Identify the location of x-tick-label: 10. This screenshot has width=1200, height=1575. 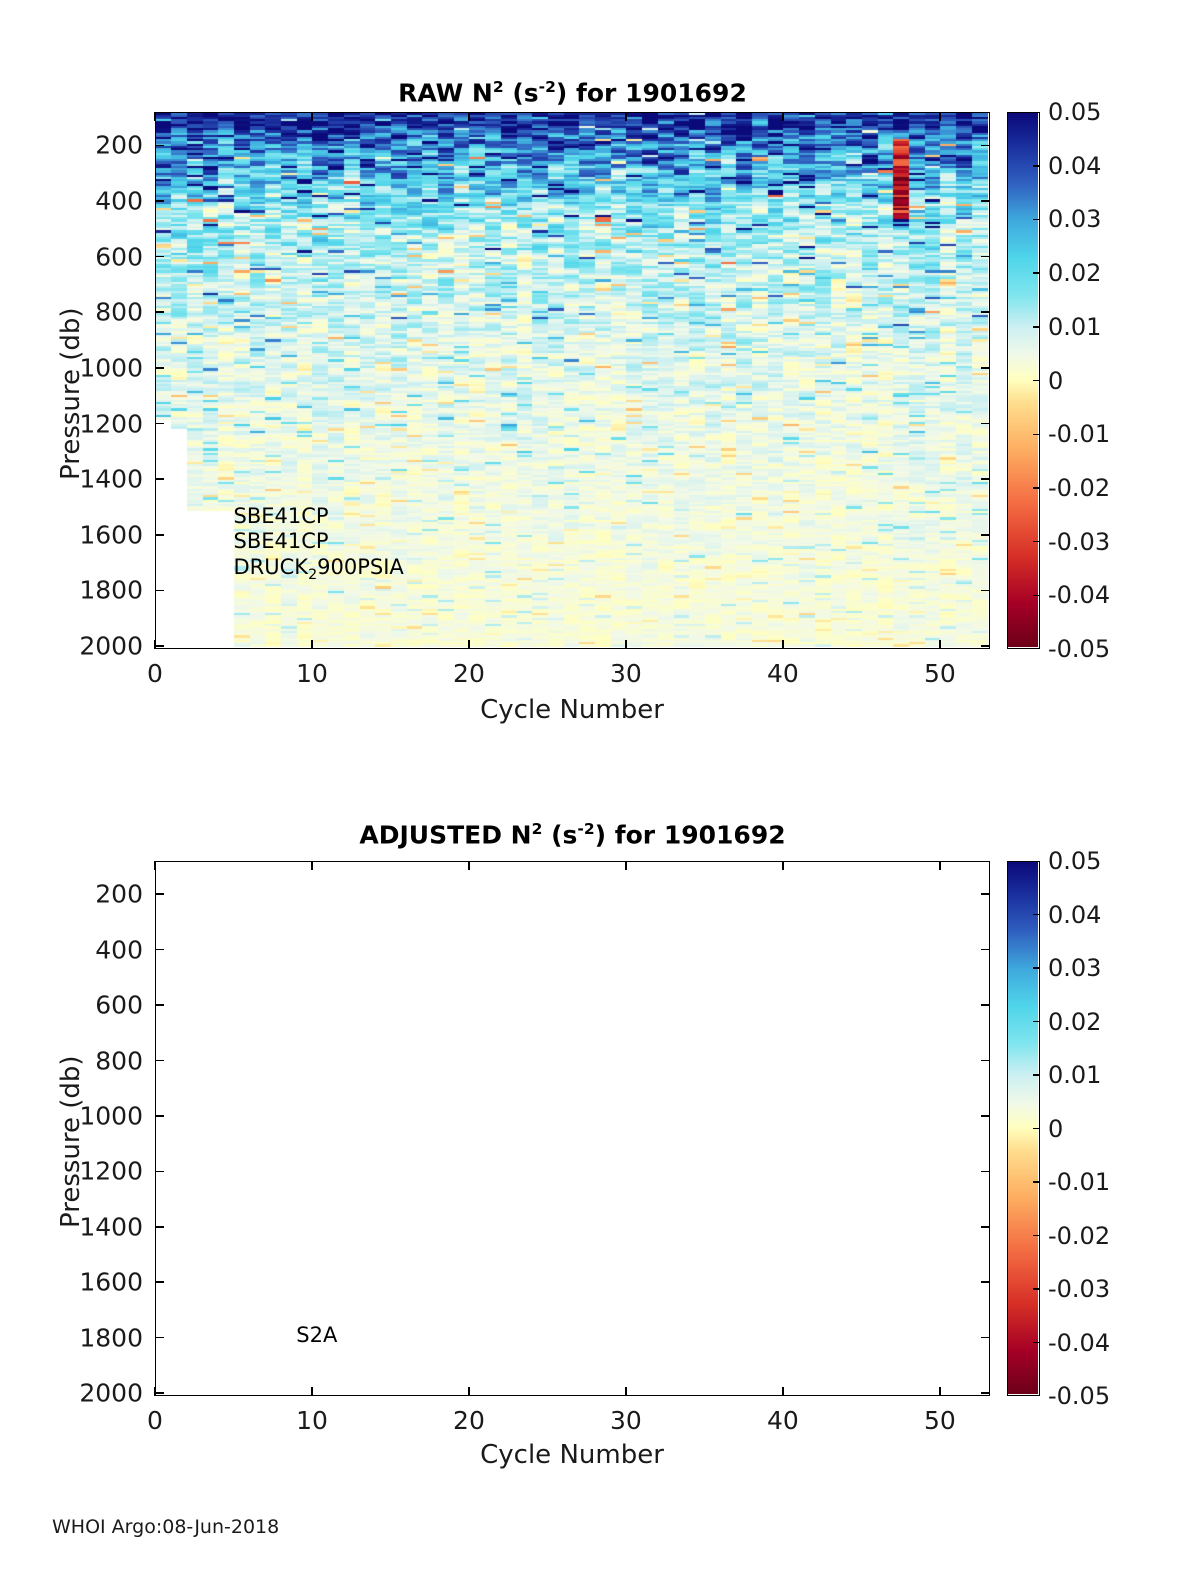
(312, 673).